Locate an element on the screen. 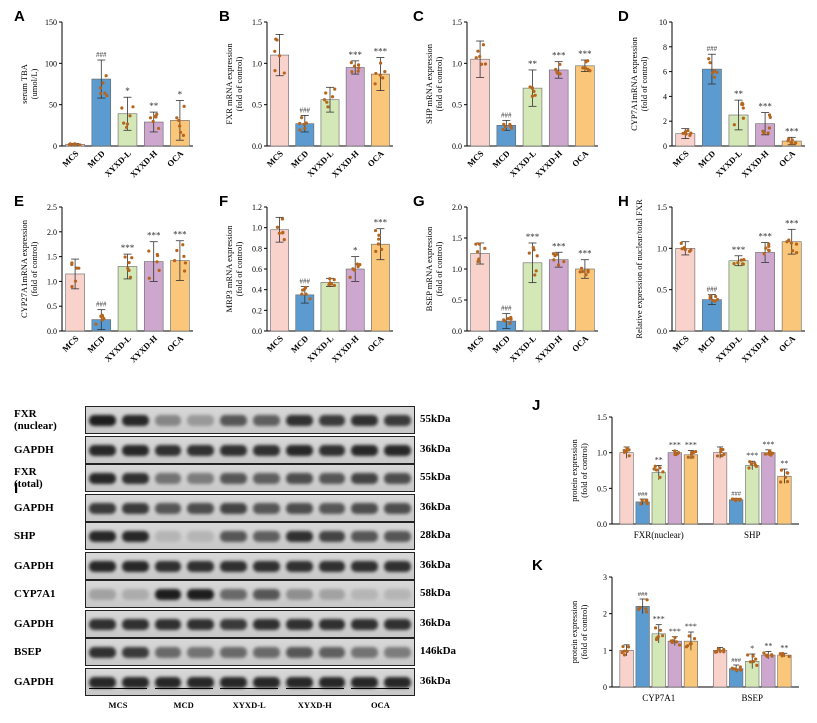  x-tick-label: XYXD-L is located at coordinates (728, 163).